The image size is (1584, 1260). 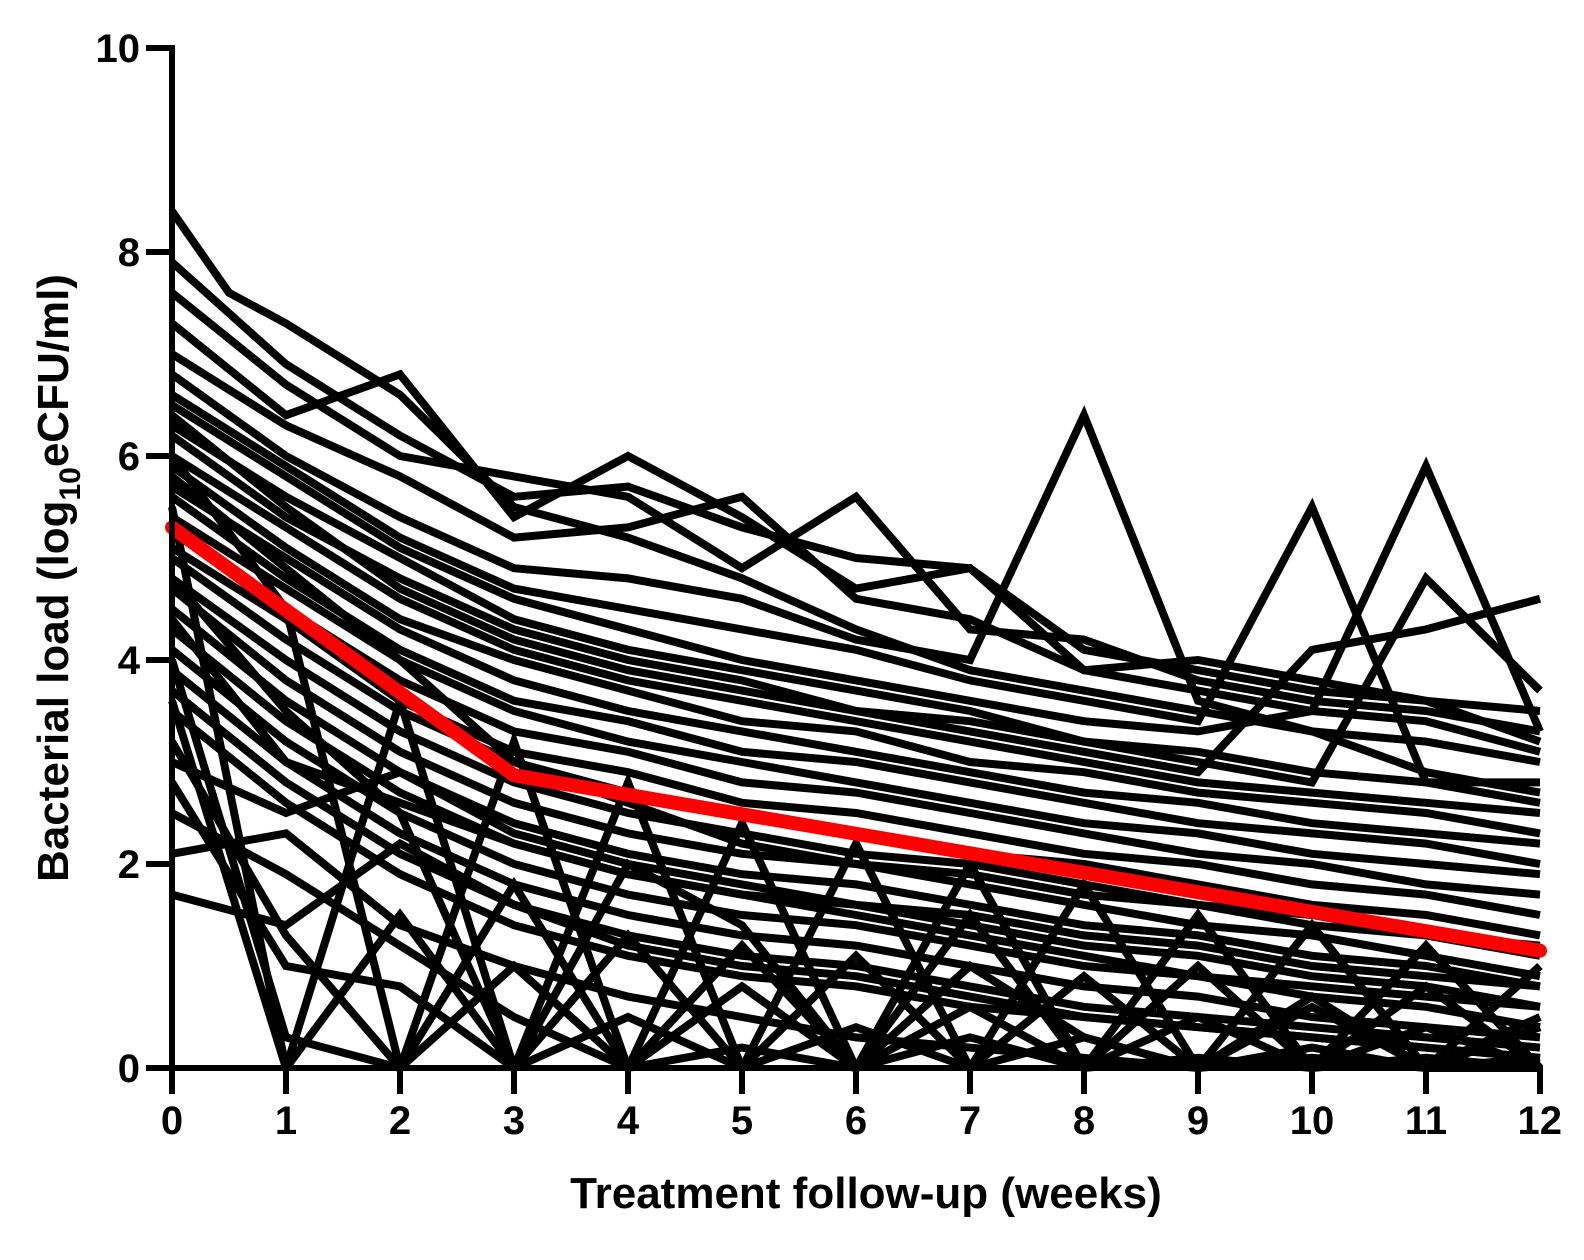 I want to click on x-tick-label: 12, so click(x=1540, y=1121).